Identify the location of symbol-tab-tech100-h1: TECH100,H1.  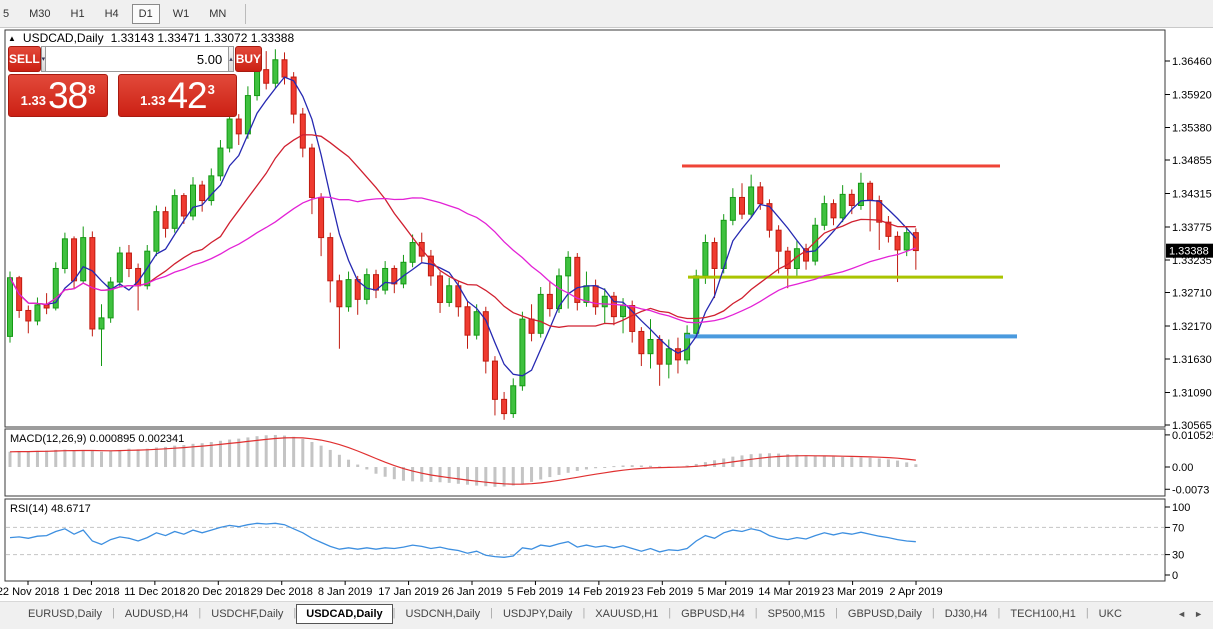
(1043, 614).